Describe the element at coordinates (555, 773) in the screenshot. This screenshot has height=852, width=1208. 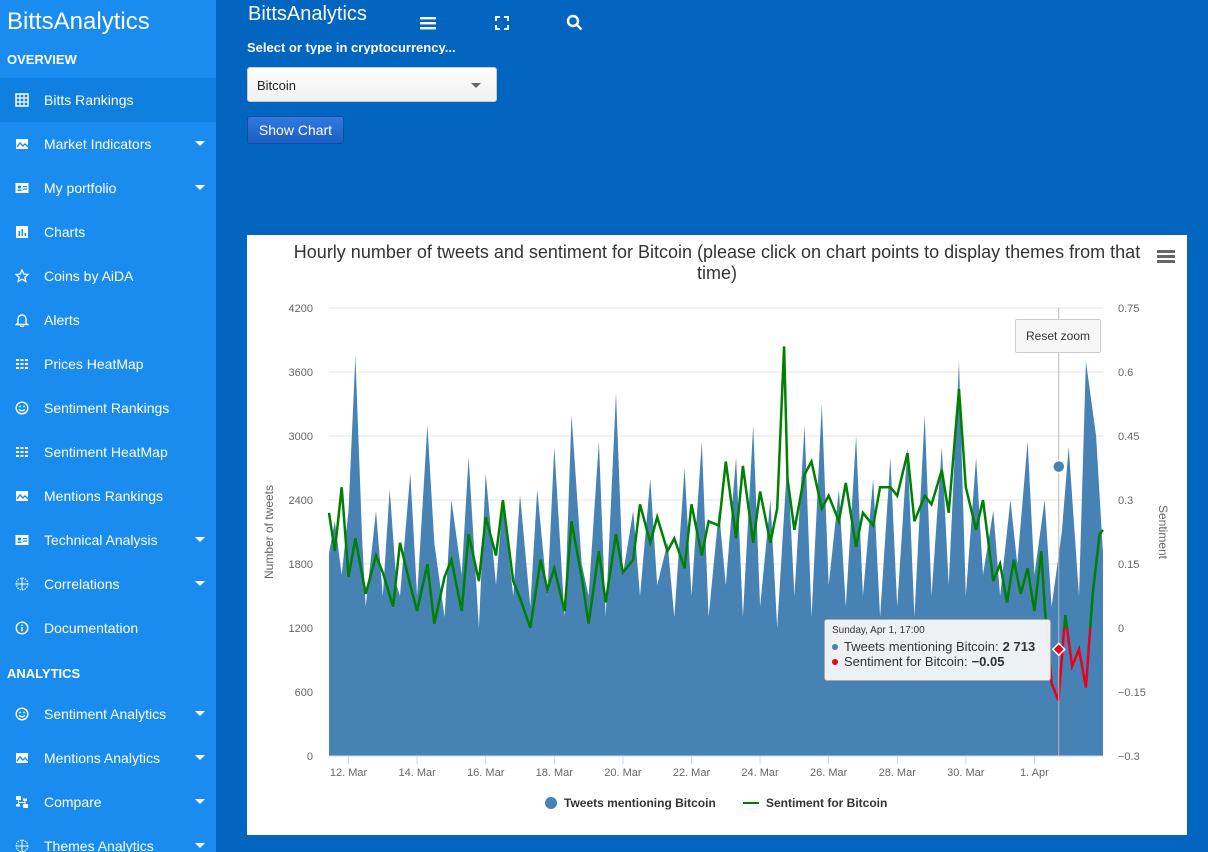
I see `x-tick-label: 18. Mar` at that location.